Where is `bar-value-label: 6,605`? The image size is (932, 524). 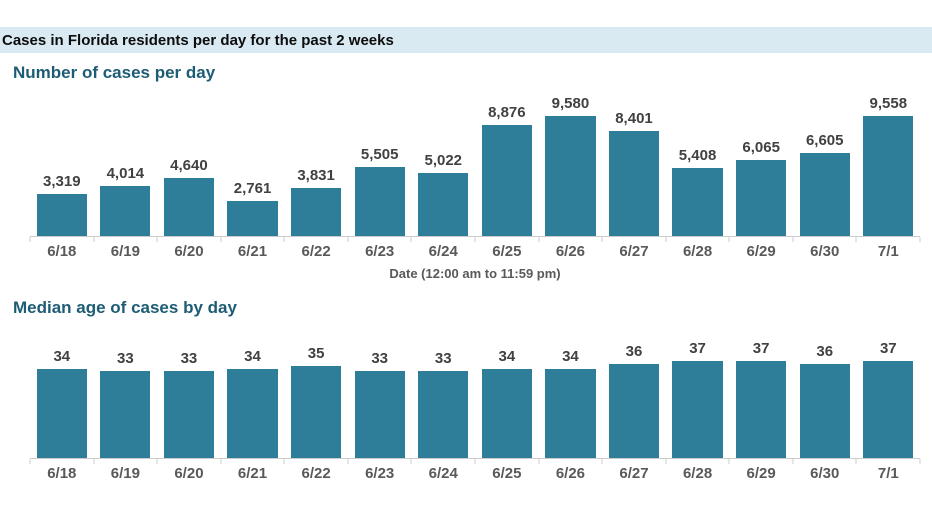 bar-value-label: 6,605 is located at coordinates (824, 140).